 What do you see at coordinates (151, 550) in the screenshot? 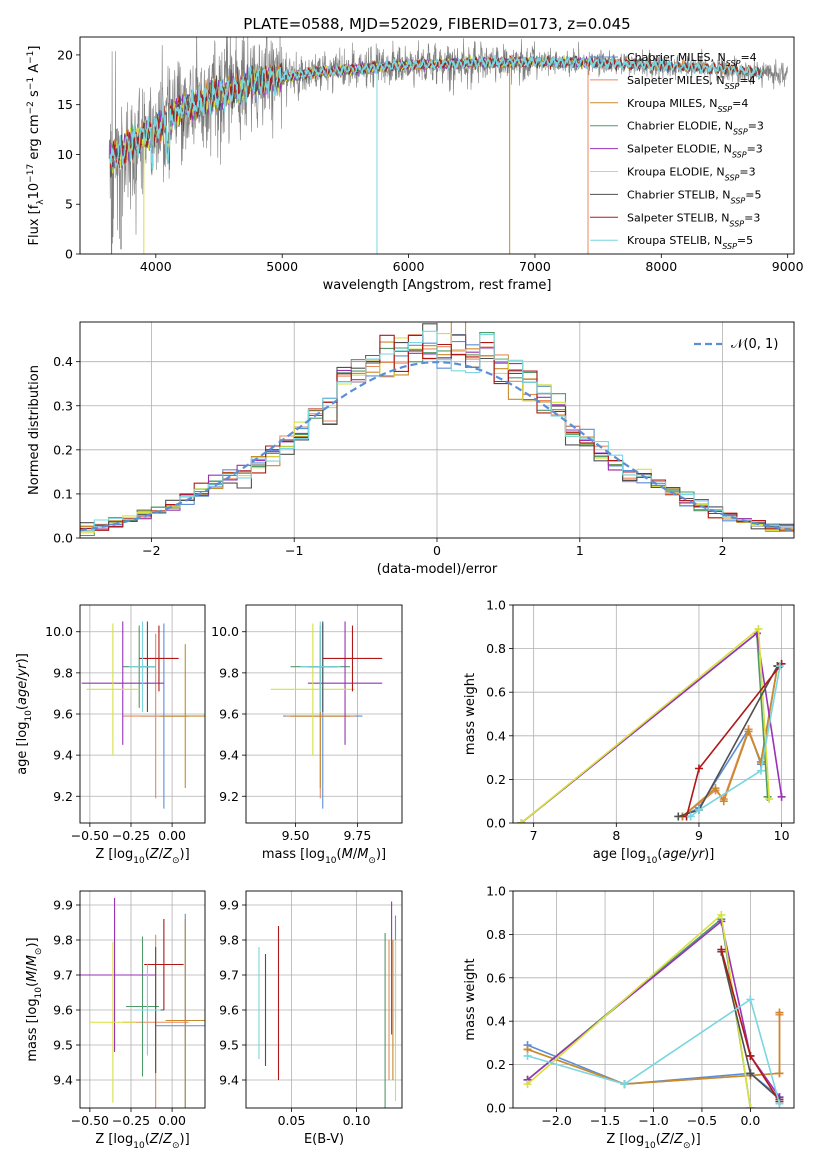
I see `x-tick-label: −2` at bounding box center [151, 550].